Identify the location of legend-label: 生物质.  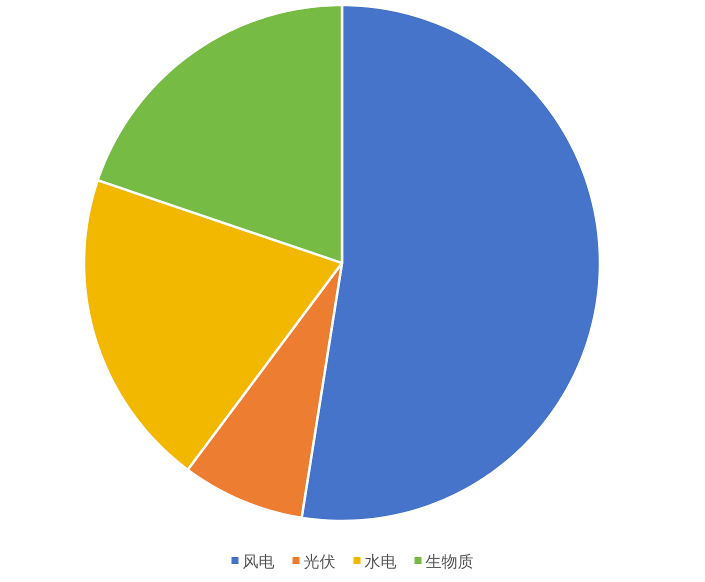
(450, 561).